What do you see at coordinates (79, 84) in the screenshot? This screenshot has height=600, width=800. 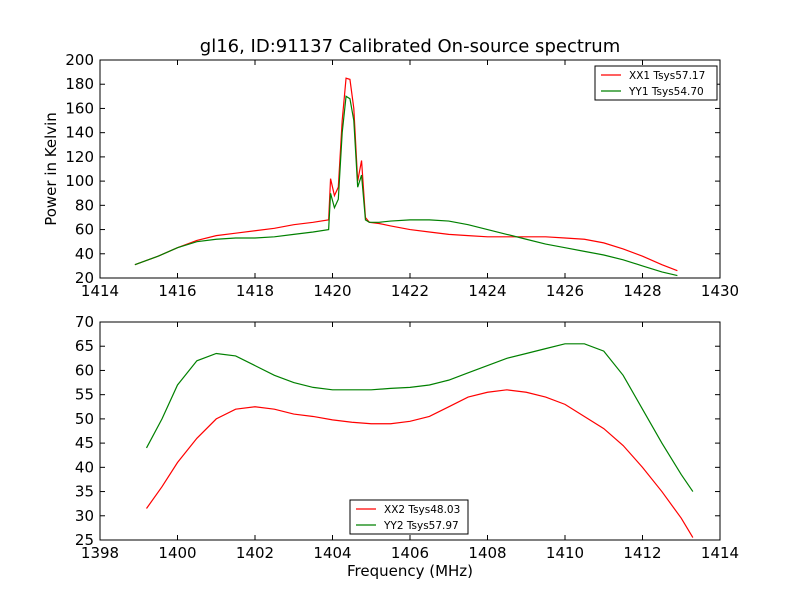 I see `y-tick-label: 180` at bounding box center [79, 84].